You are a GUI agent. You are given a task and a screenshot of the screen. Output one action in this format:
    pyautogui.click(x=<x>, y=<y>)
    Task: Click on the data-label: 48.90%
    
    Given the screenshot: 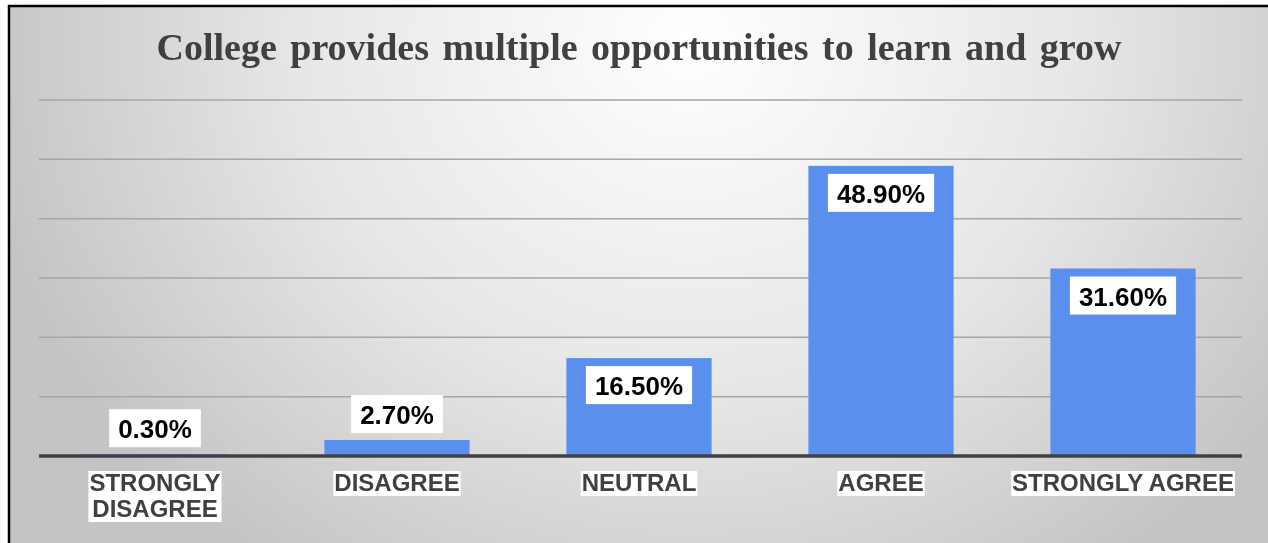 What is the action you would take?
    pyautogui.click(x=881, y=193)
    